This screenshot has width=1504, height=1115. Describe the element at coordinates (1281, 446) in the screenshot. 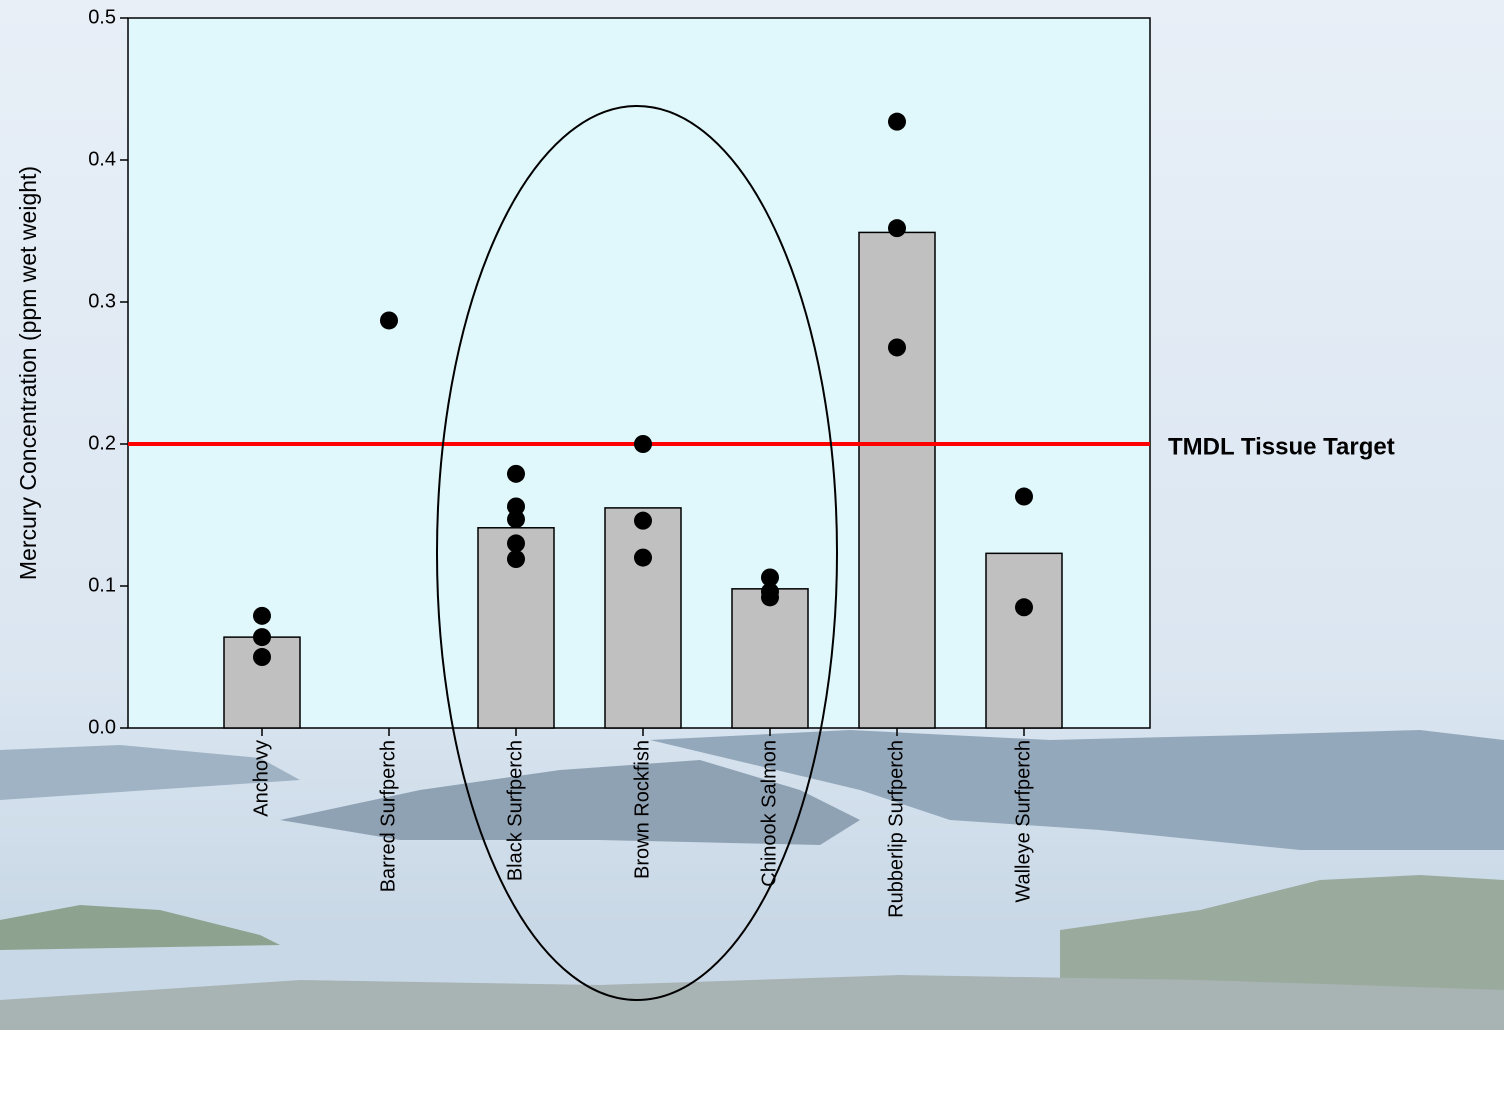

I see `reference-label: TMDL Tissue Target` at that location.